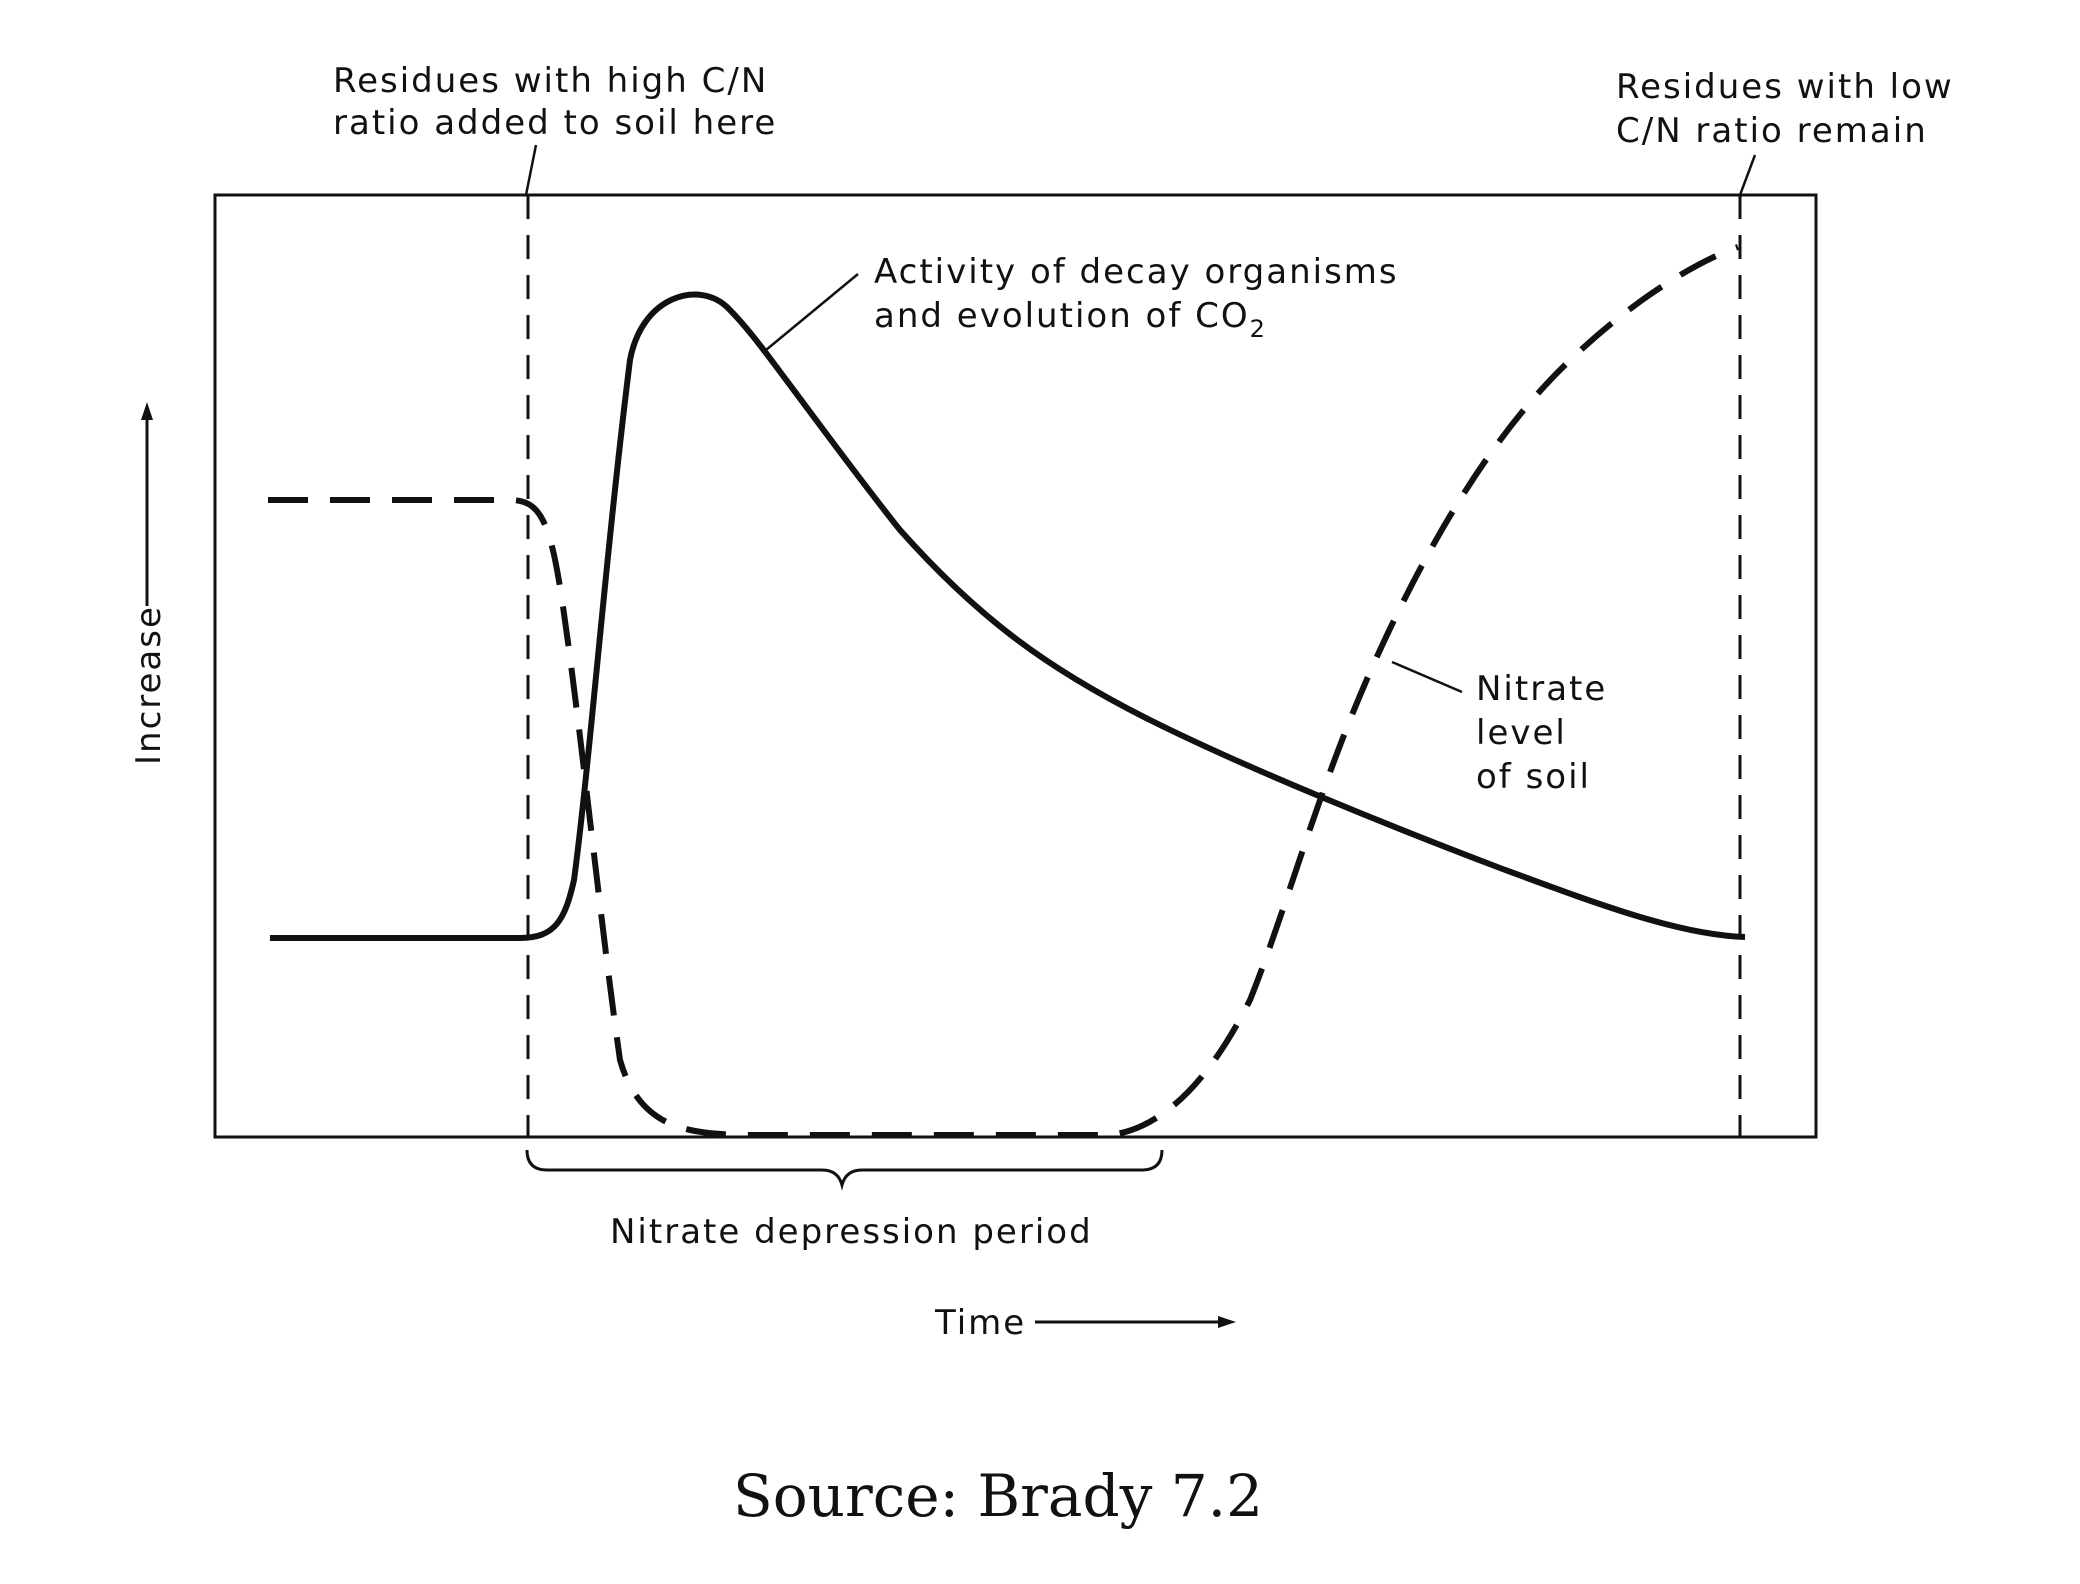 This screenshot has width=2080, height=1584. I want to click on x-axis-label: Time, so click(980, 1323).